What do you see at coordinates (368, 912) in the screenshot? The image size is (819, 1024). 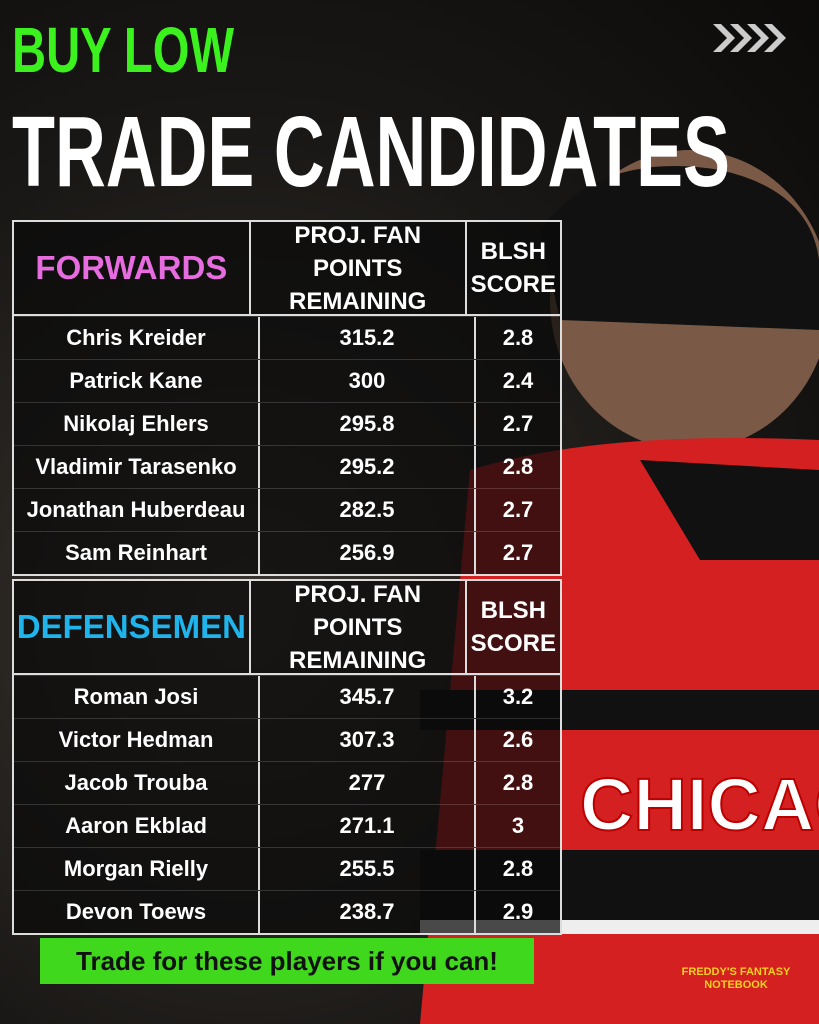 I see `cell: 238.7` at bounding box center [368, 912].